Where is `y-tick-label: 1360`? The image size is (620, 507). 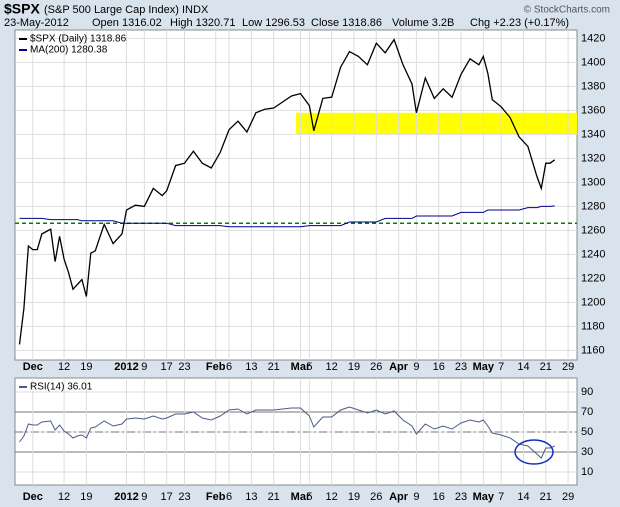 y-tick-label: 1360 is located at coordinates (593, 110).